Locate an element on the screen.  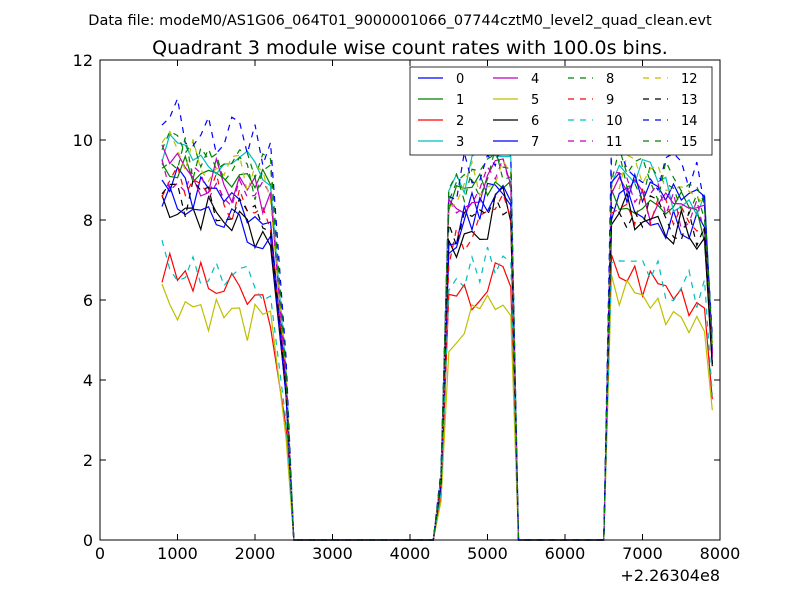
legend-label-11: 11 is located at coordinates (614, 142).